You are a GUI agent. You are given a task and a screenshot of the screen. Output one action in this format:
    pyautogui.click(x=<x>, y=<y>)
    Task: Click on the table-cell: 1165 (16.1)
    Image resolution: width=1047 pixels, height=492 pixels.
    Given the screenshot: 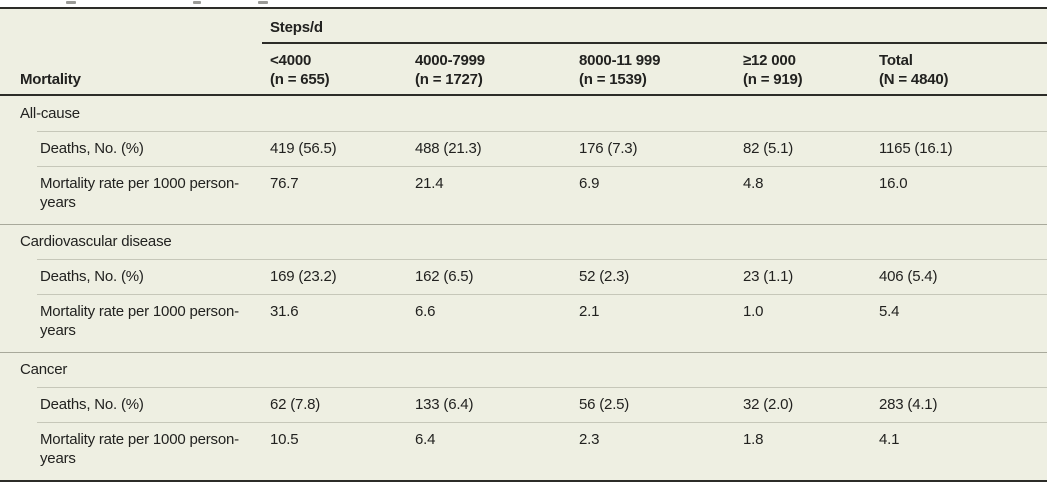 What is the action you would take?
    pyautogui.click(x=916, y=148)
    